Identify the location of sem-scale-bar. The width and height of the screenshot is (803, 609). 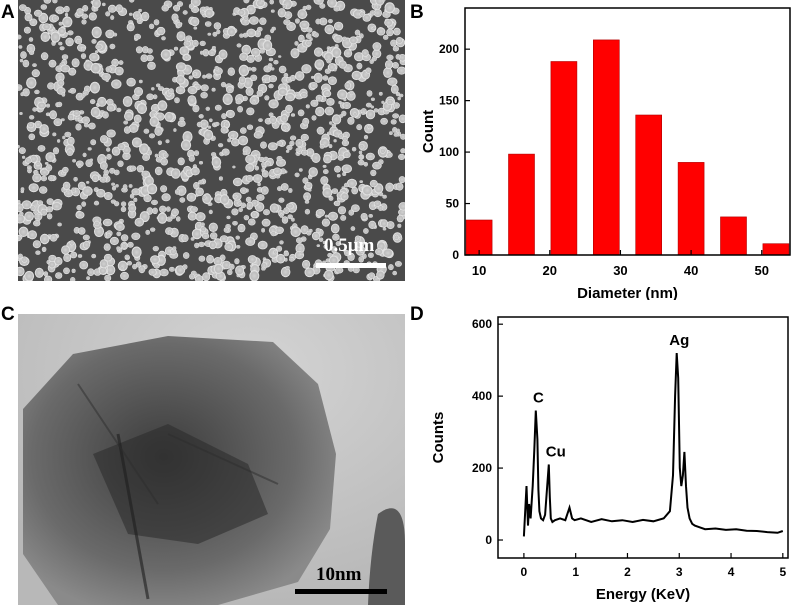
(351, 265).